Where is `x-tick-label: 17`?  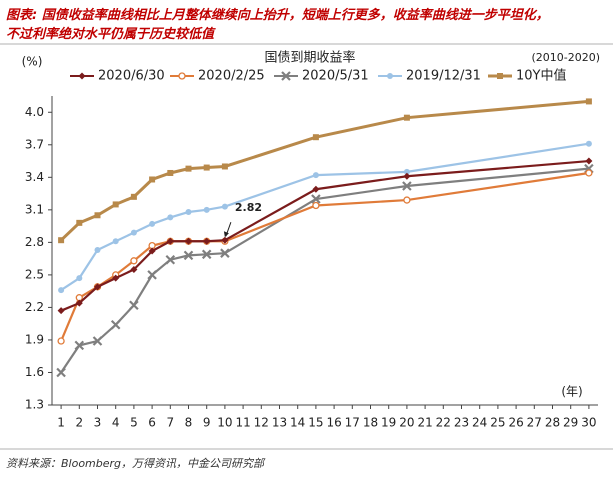 x-tick-label: 17 is located at coordinates (352, 423).